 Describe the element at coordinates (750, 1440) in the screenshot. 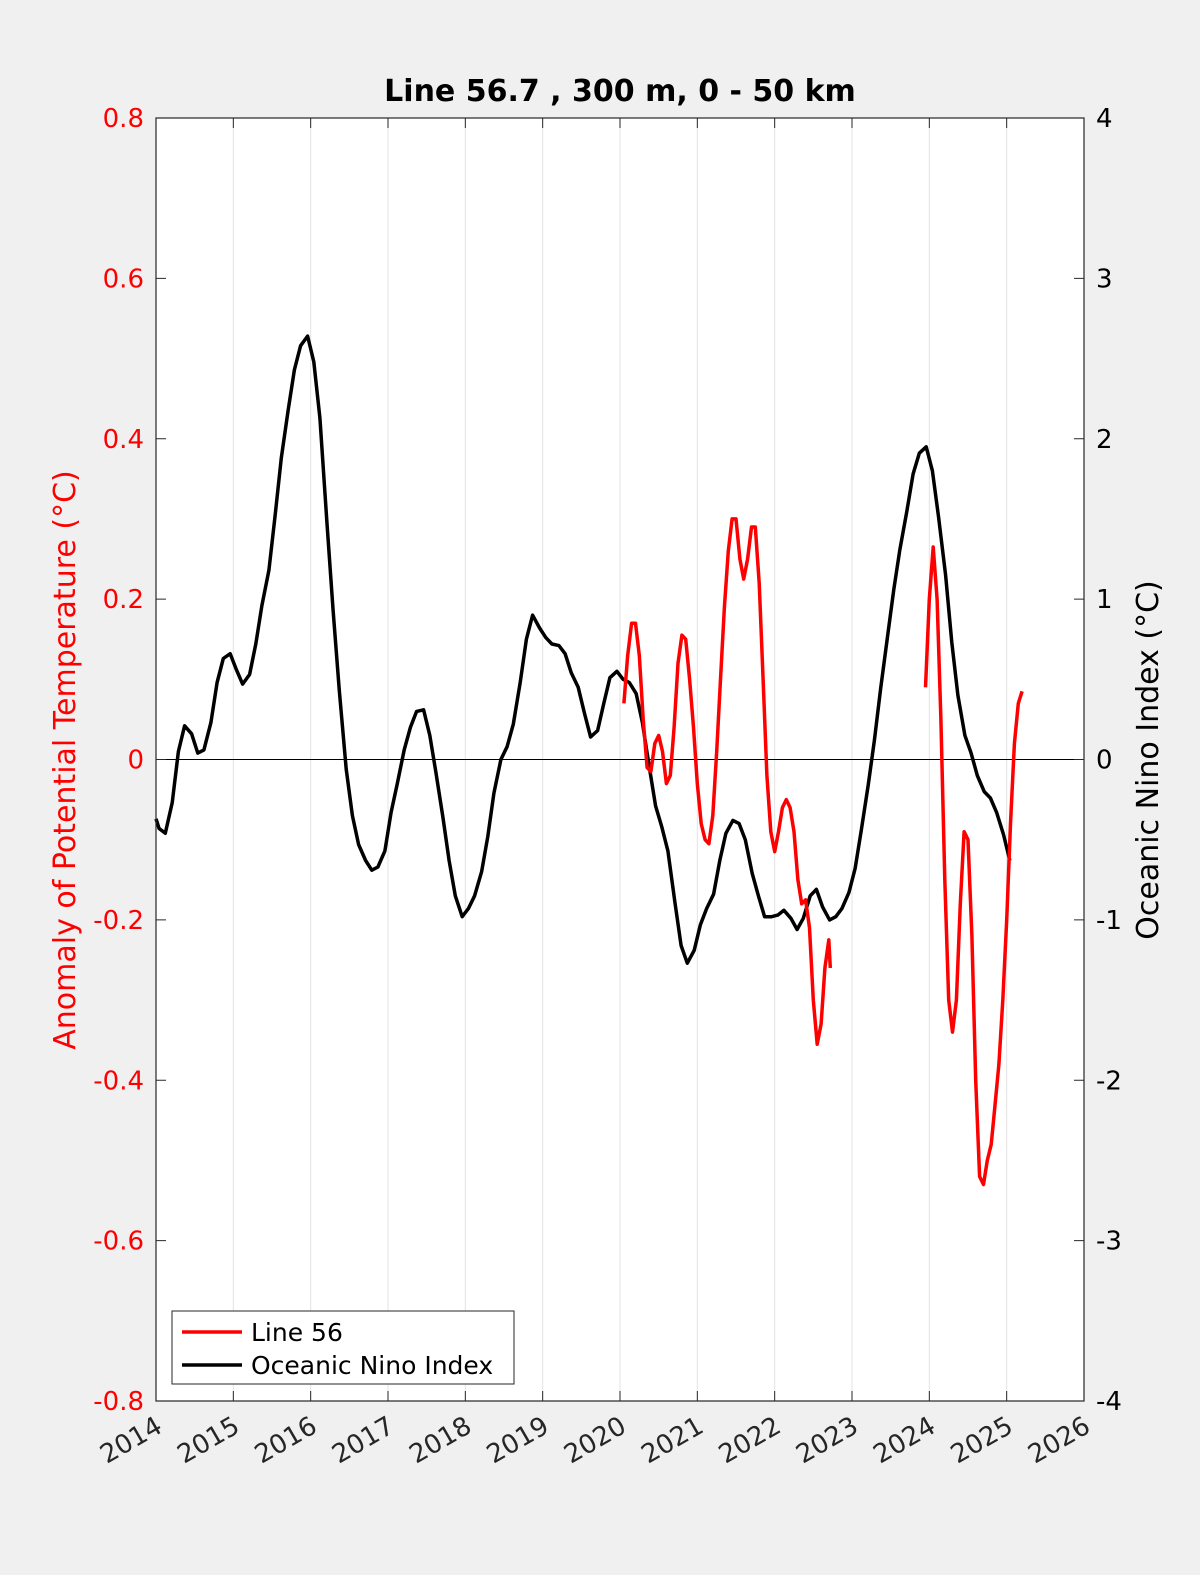

I see `x-tick-label: 2022` at that location.